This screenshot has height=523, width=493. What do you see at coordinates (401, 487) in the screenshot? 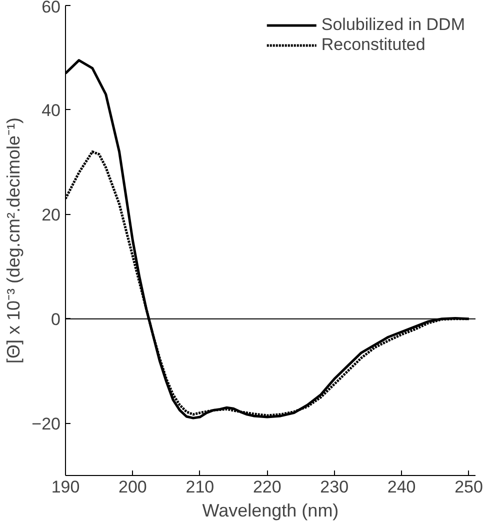
I see `x-tick-label: 240` at bounding box center [401, 487].